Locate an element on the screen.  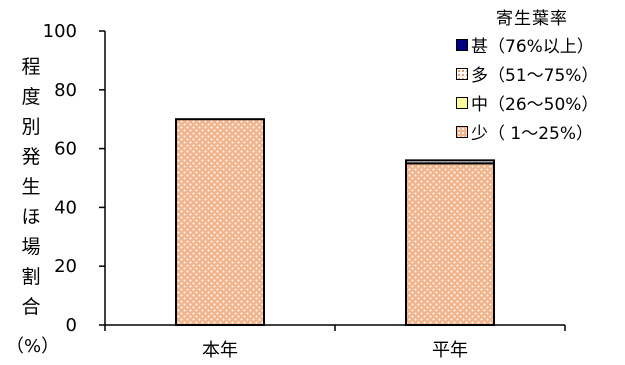
y-axis-label-char: 場 is located at coordinates (31, 247).